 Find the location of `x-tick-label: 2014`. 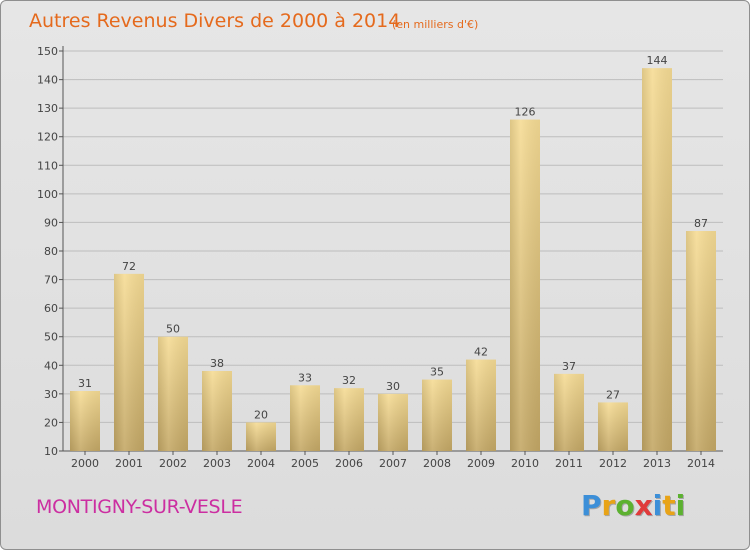

x-tick-label: 2014 is located at coordinates (701, 463).